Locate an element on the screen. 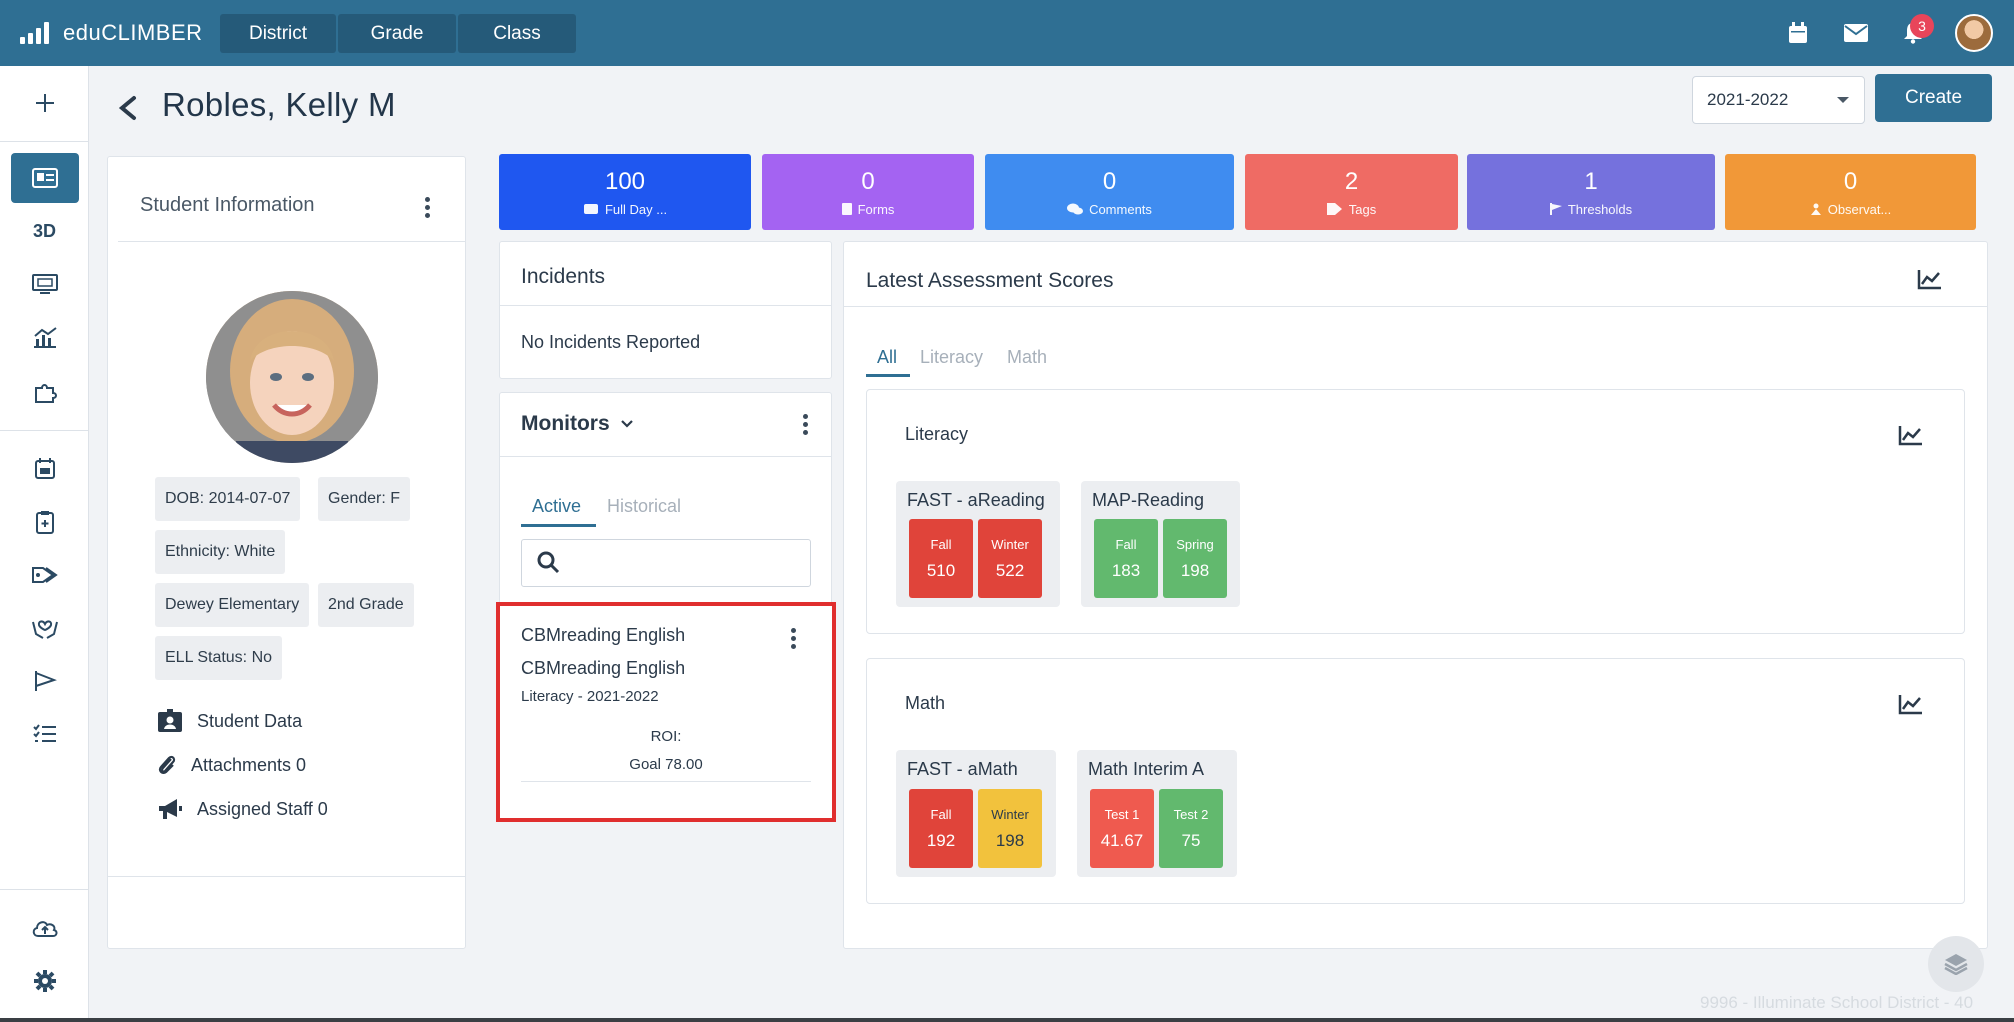  score-tile: Spring 198 is located at coordinates (1195, 558).